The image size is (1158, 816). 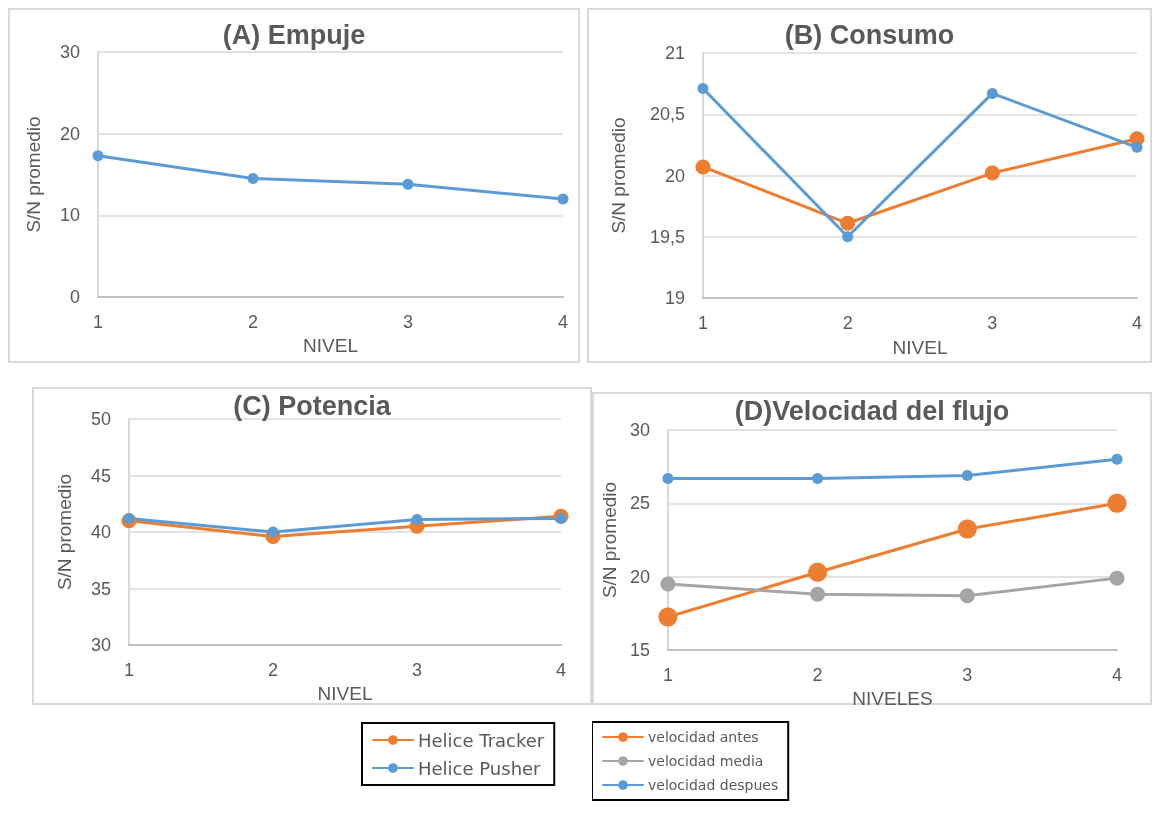 What do you see at coordinates (706, 761) in the screenshot?
I see `legend-label: velocidad media` at bounding box center [706, 761].